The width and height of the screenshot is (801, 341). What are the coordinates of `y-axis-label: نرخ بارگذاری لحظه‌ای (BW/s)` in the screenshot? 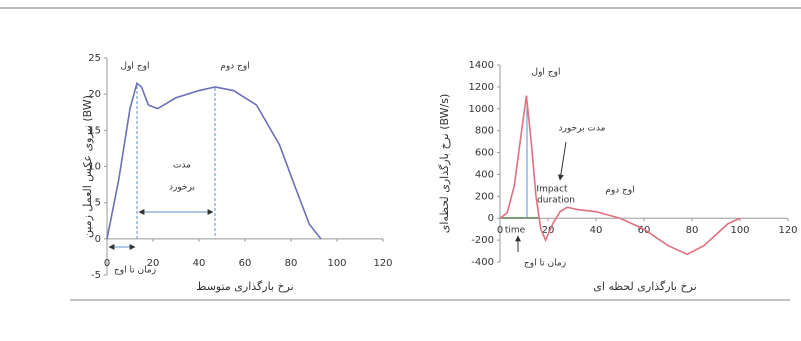 It's located at (444, 164).